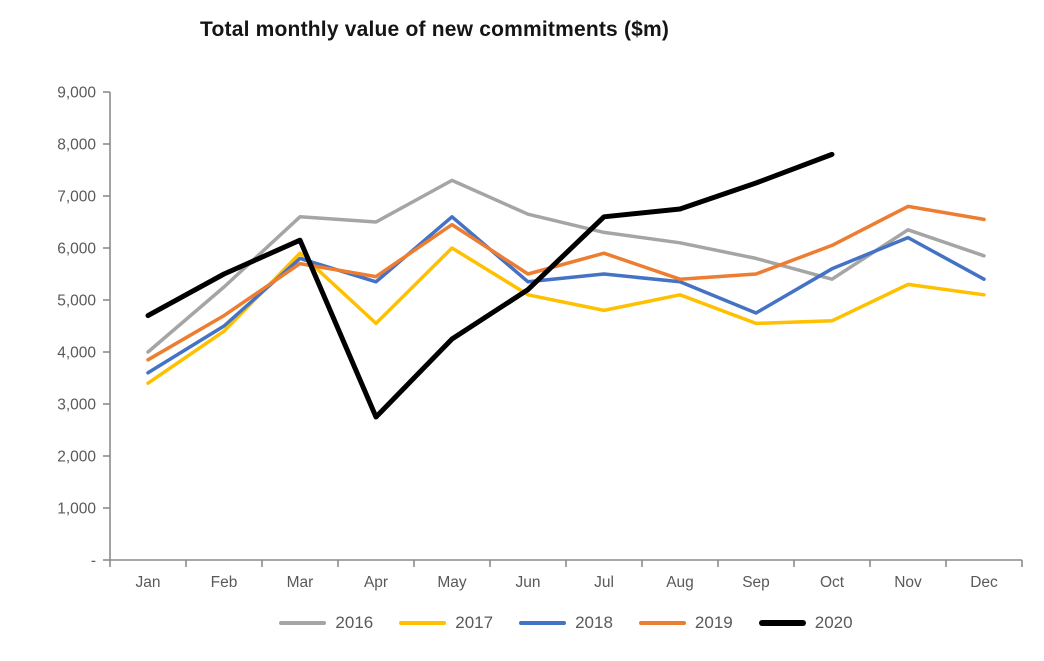 Image resolution: width=1044 pixels, height=661 pixels. I want to click on x-axis-month-label: Oct, so click(832, 582).